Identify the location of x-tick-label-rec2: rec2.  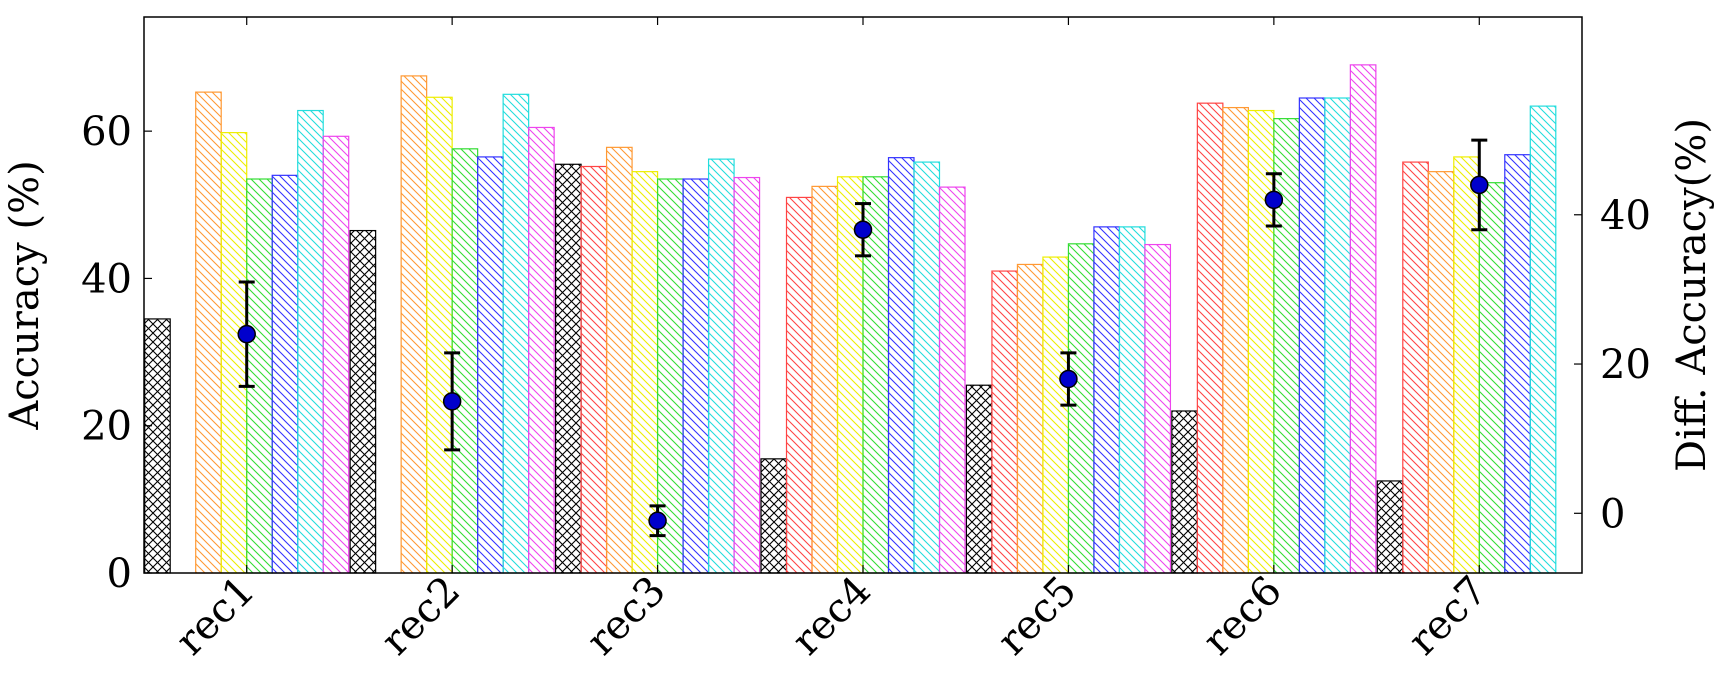
(421, 616).